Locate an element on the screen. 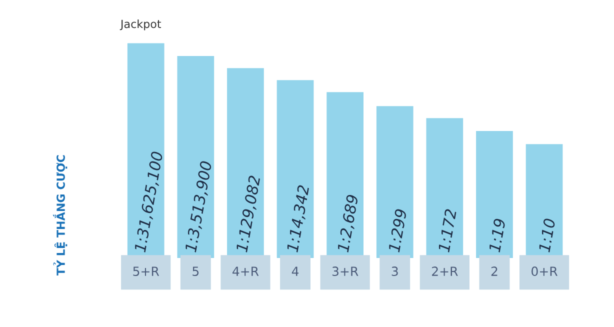 The width and height of the screenshot is (614, 327). y-axis-title: TỶ LỆ THẮNG CƯỢC is located at coordinates (60, 215).